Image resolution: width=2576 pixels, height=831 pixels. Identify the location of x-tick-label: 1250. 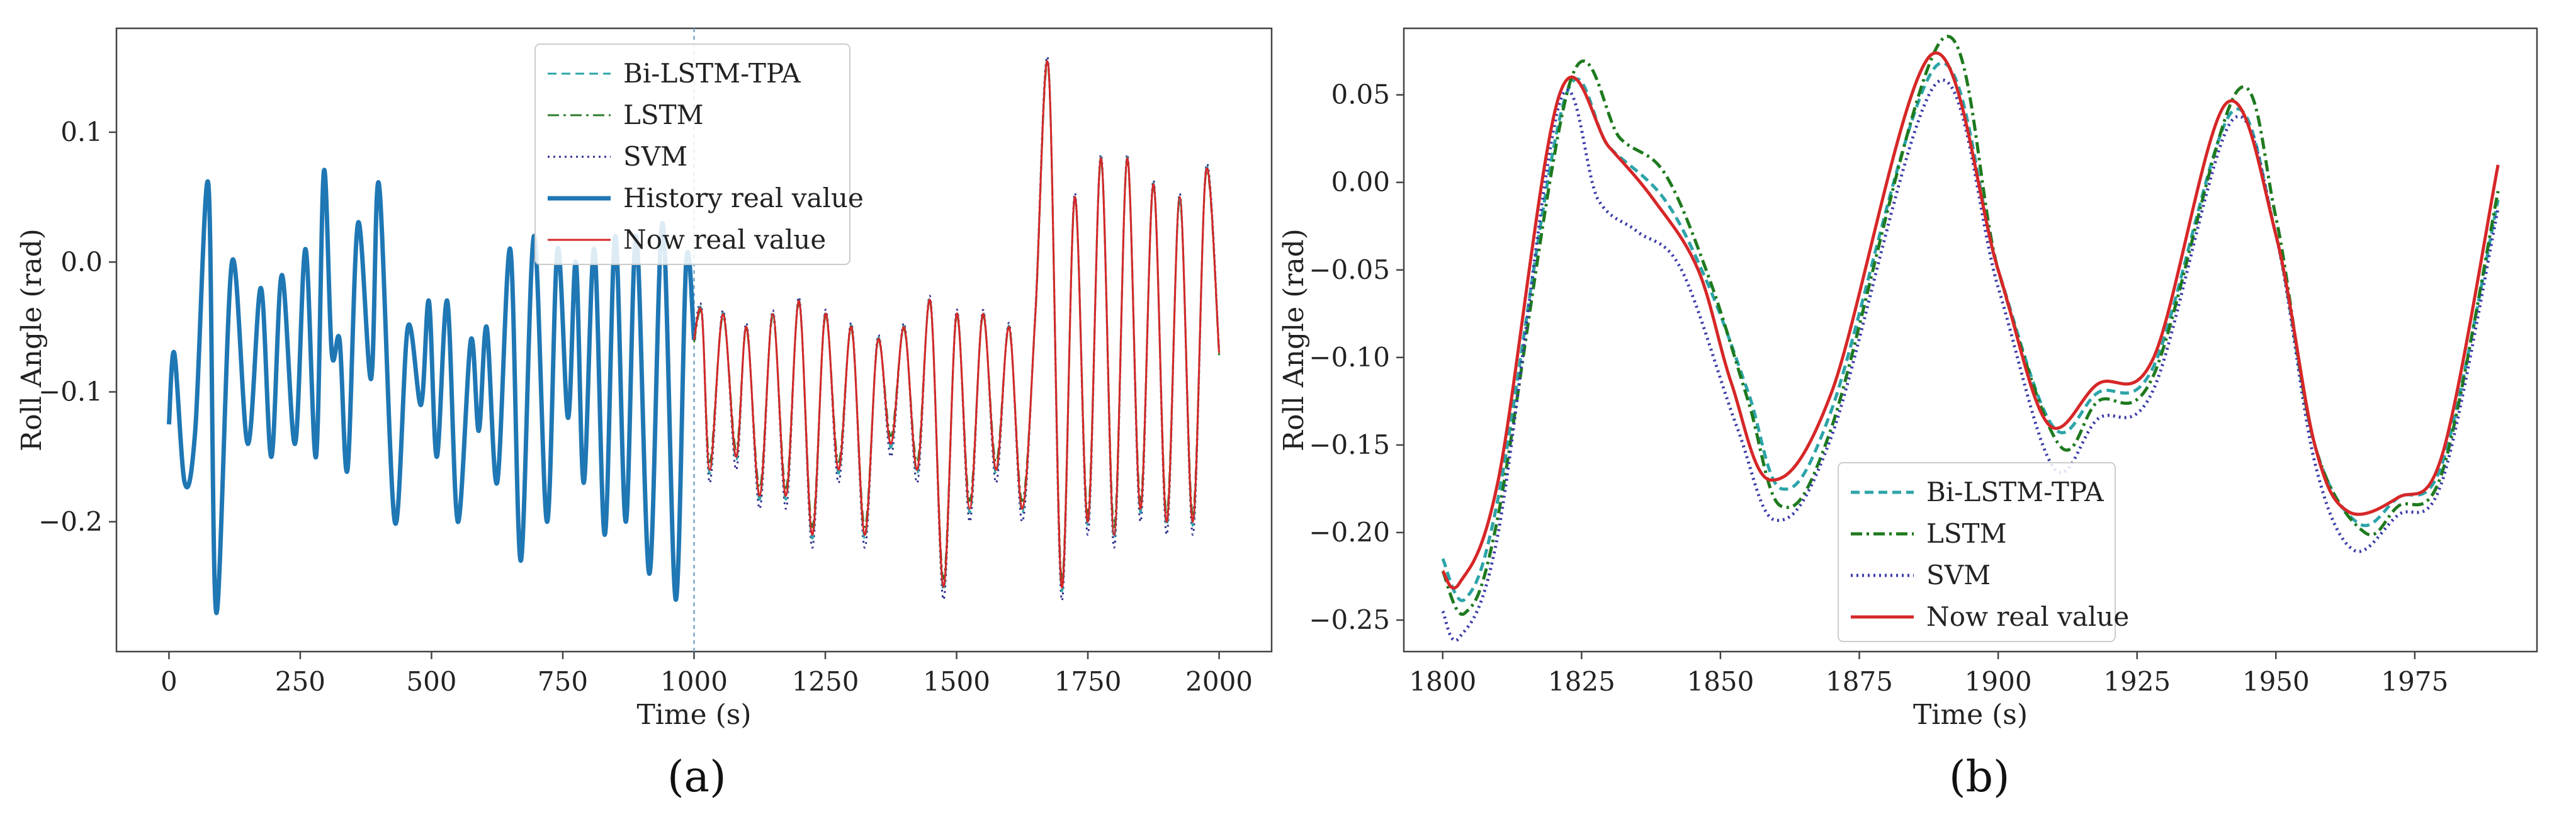
(825, 681).